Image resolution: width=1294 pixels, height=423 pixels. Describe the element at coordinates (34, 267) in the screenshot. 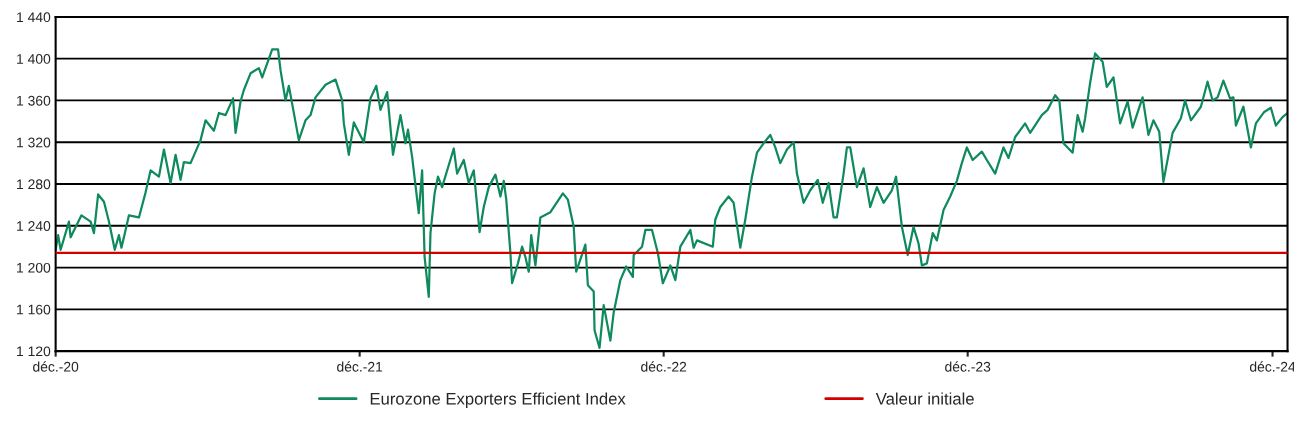

I see `y-tick-label: 1 200` at that location.